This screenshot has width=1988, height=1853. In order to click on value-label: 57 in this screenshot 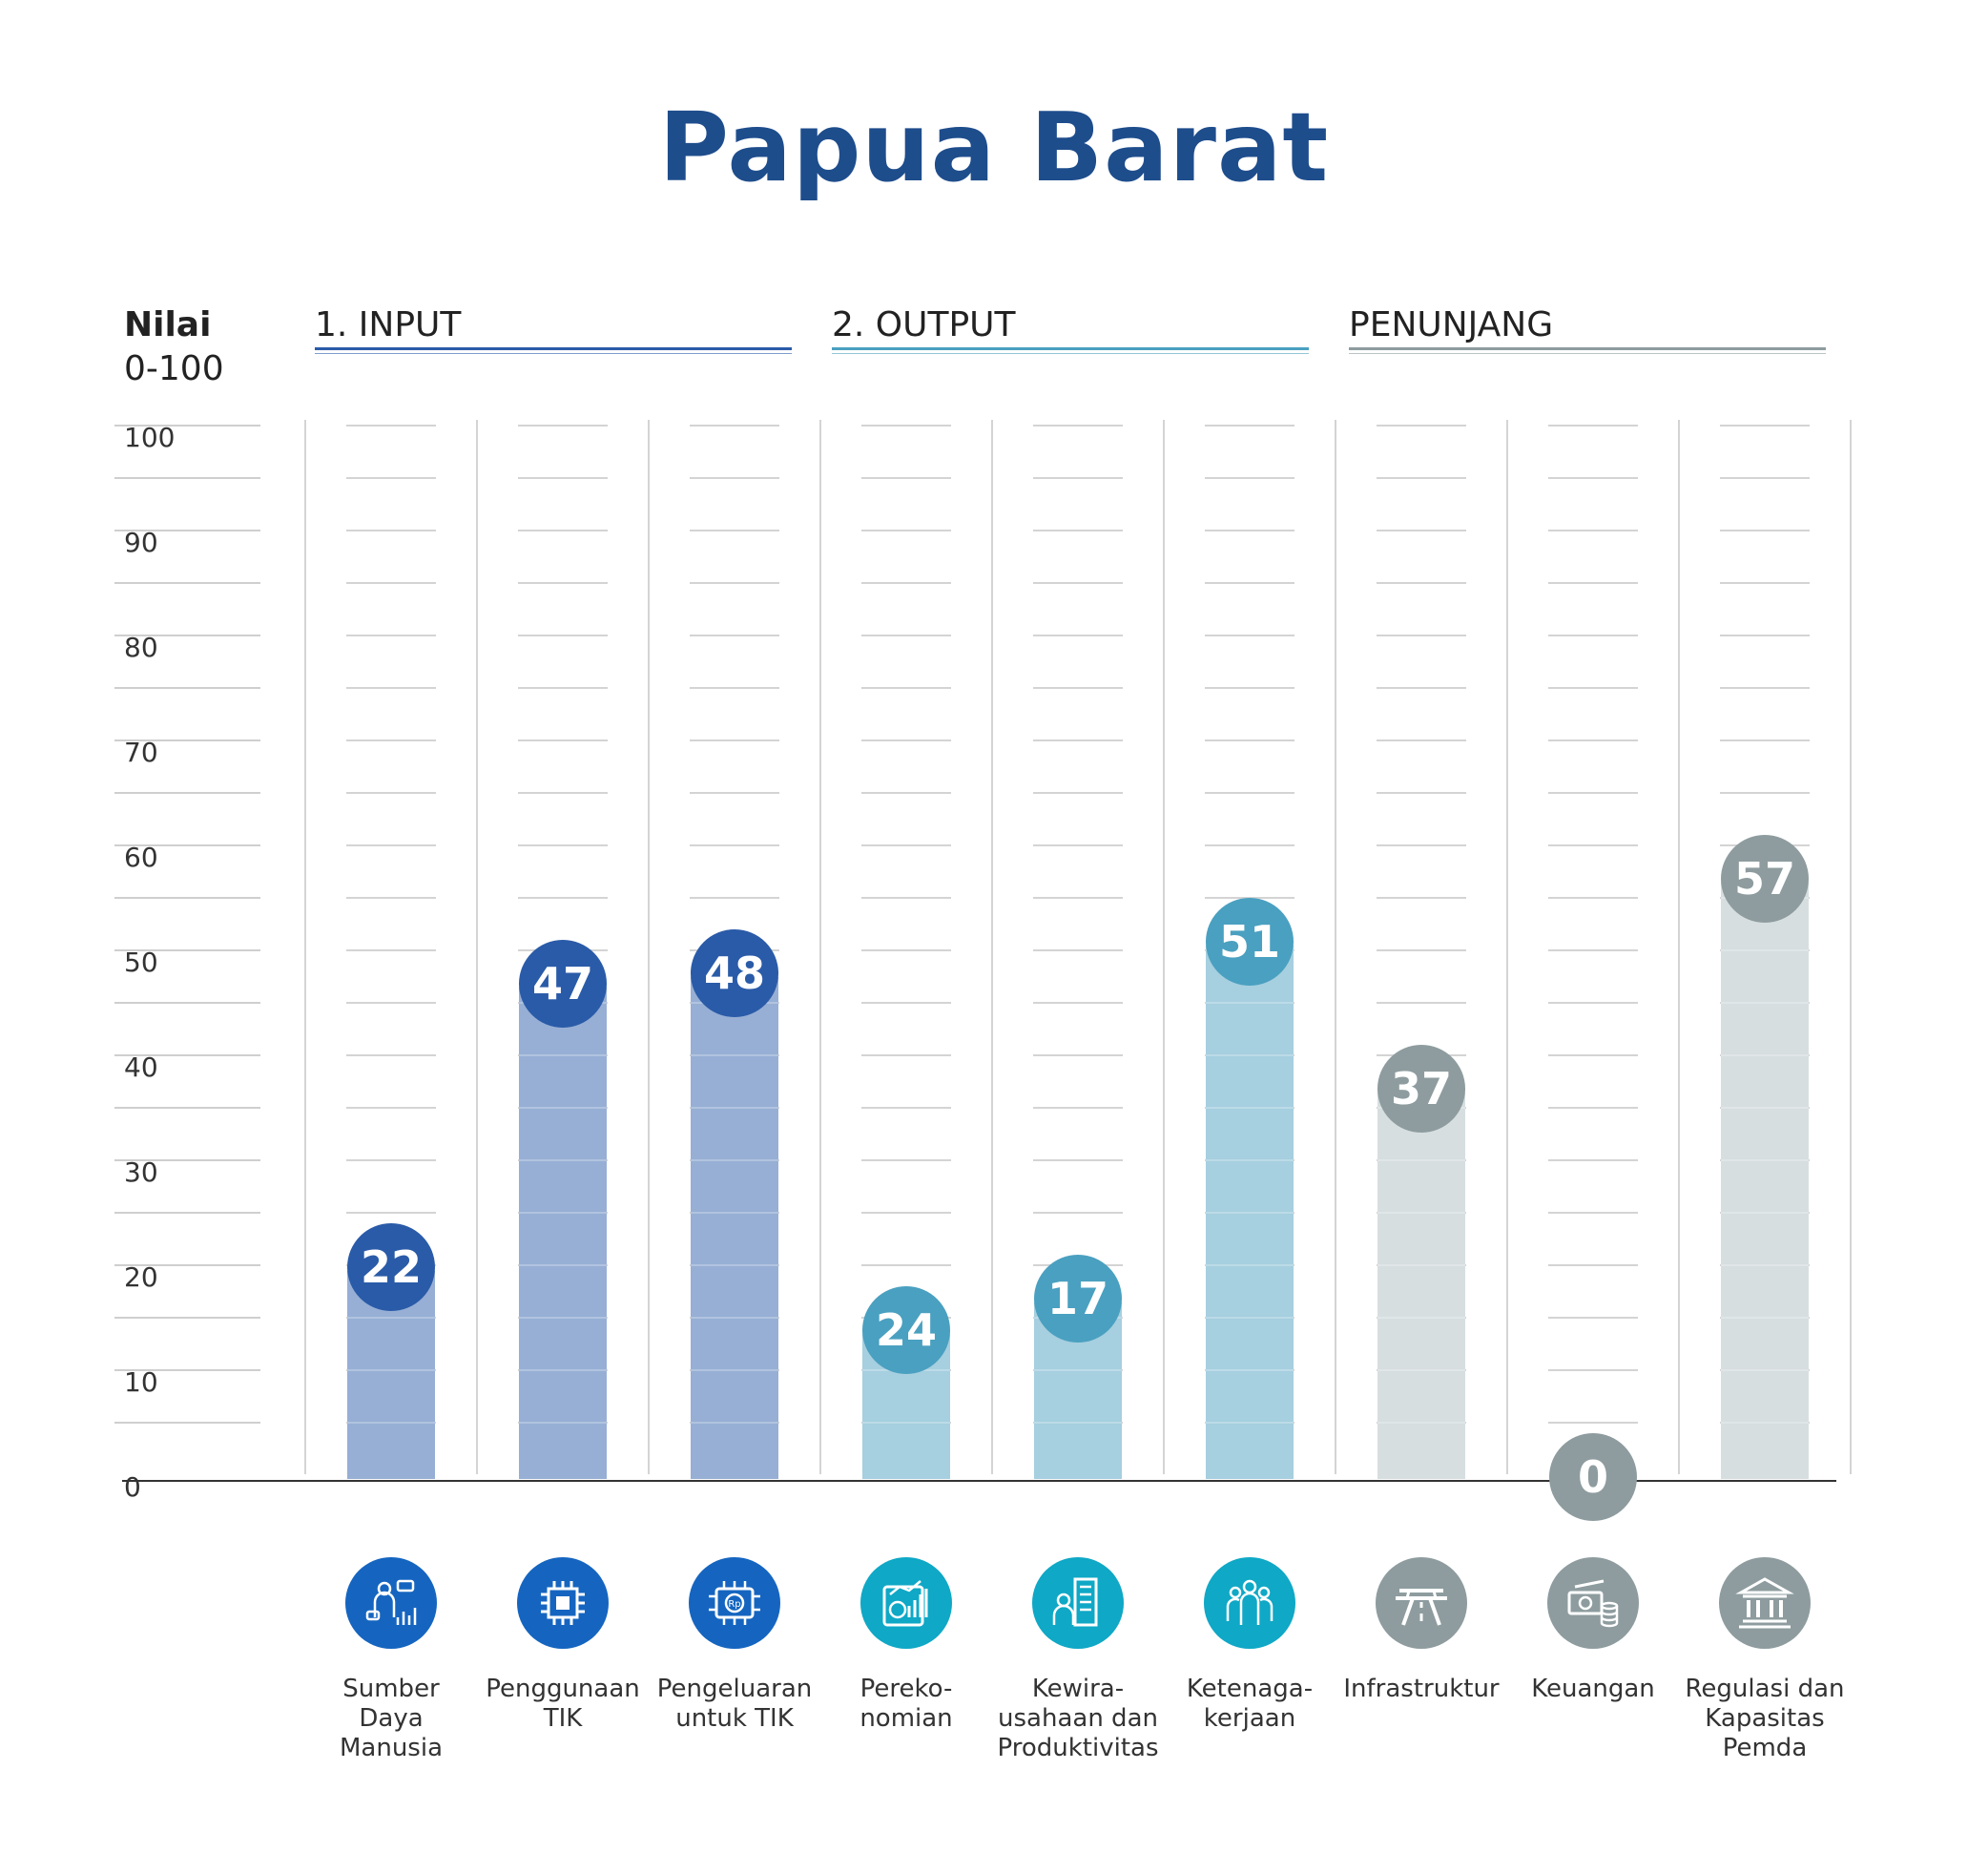, I will do `click(1765, 879)`.